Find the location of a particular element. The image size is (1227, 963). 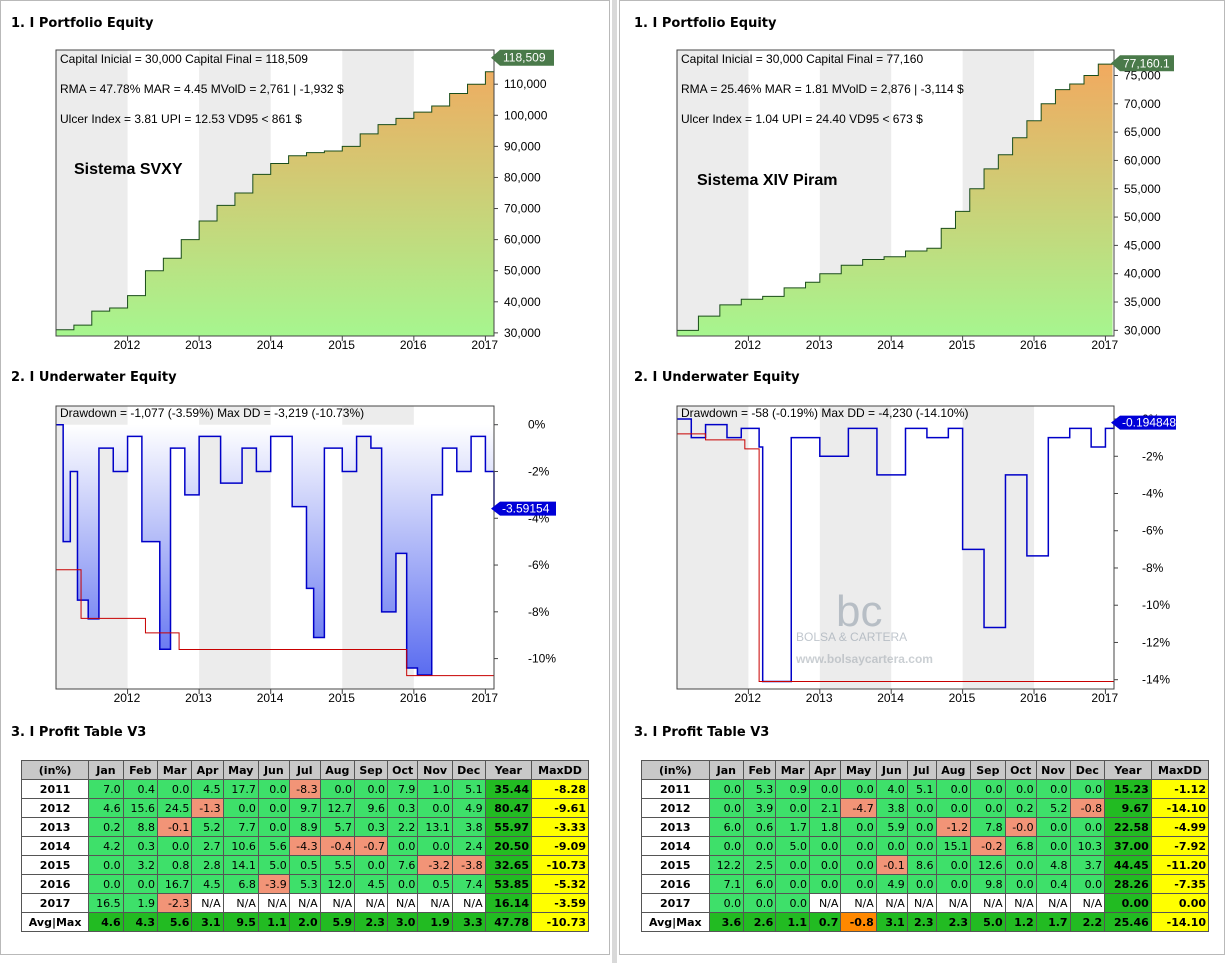

table-cell: 5.1 is located at coordinates (468, 789).